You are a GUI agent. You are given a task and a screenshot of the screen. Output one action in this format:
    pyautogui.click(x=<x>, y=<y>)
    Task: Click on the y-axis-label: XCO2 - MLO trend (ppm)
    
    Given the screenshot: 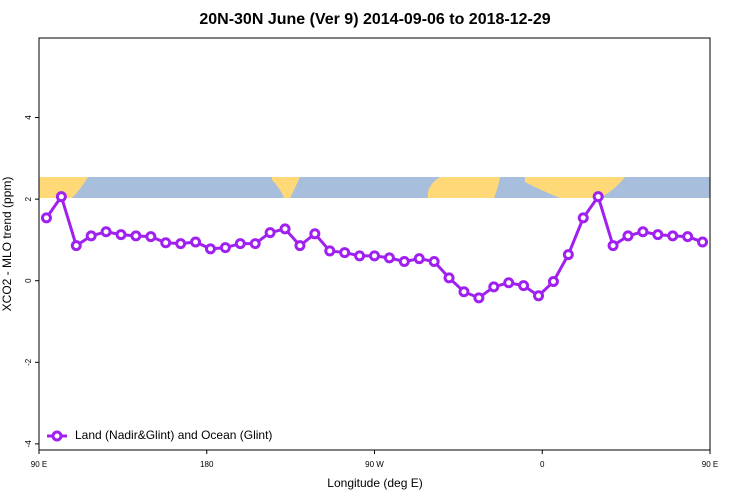 What is the action you would take?
    pyautogui.click(x=7, y=244)
    